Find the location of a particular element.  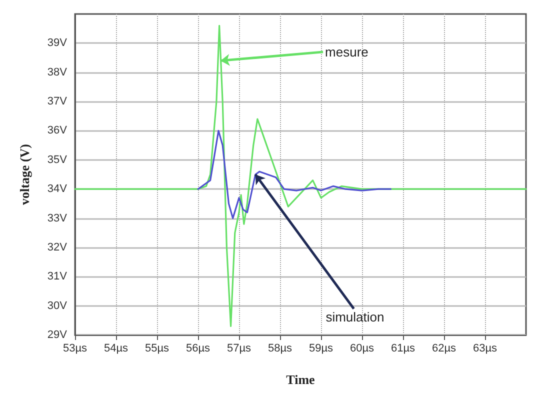

x-tick-label: 61µs is located at coordinates (403, 348).